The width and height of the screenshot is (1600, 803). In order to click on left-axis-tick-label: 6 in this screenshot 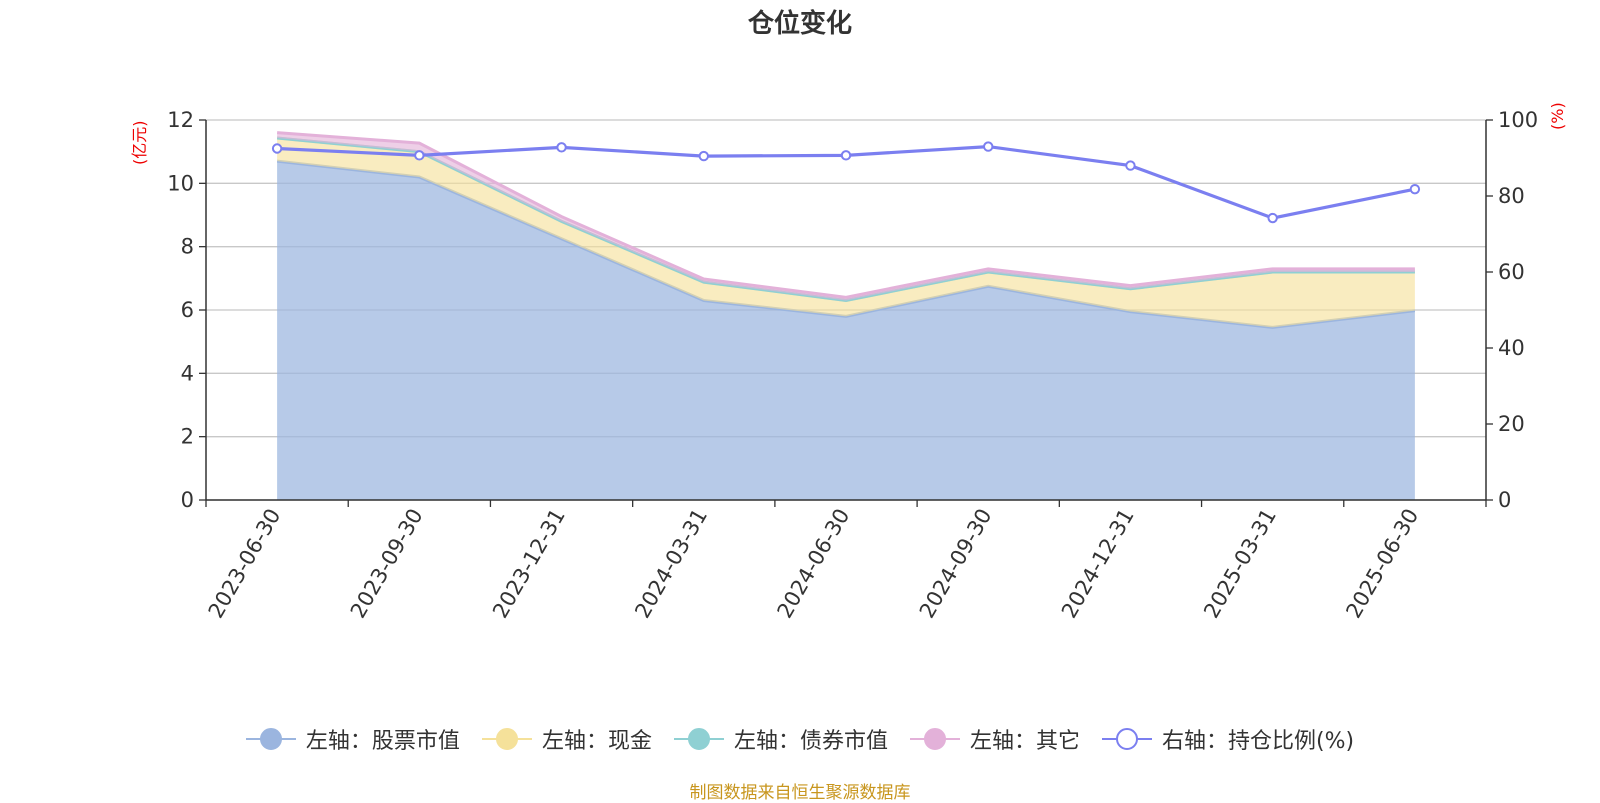, I will do `click(187, 310)`.